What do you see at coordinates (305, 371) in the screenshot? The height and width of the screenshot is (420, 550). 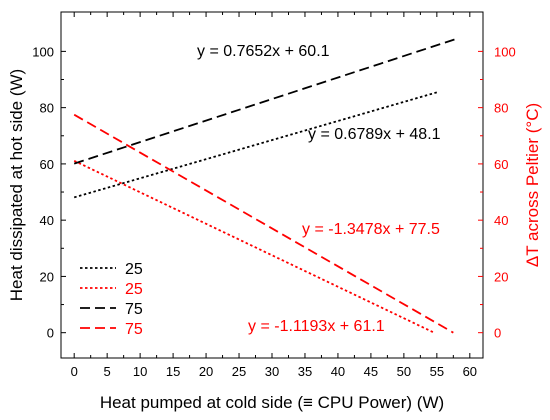 I see `x-tick-label: 35` at bounding box center [305, 371].